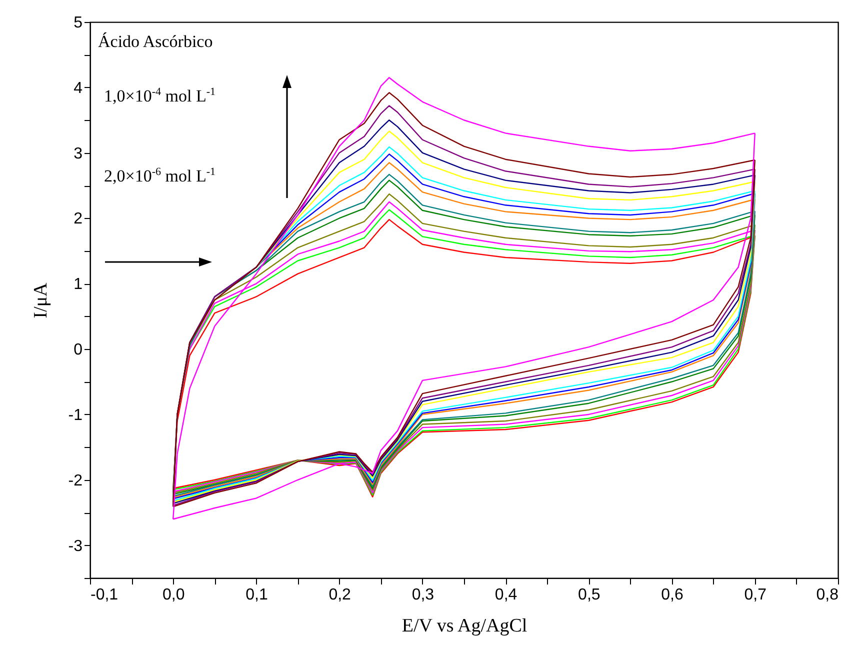 The height and width of the screenshot is (663, 854). Describe the element at coordinates (155, 42) in the screenshot. I see `annotation: Ácido Ascórbico` at that location.